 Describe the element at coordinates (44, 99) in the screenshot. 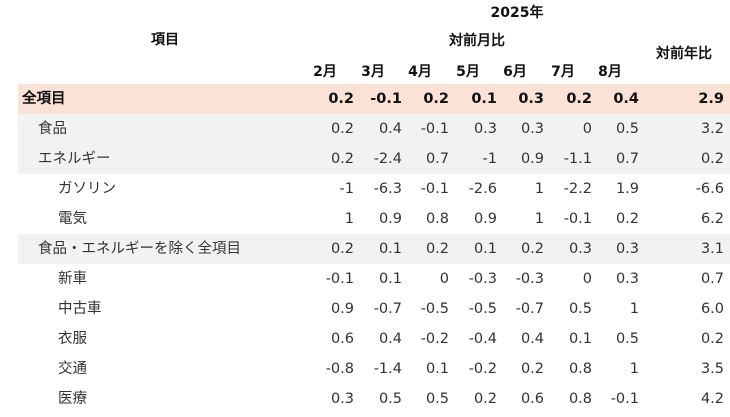

I see `row-label: 全項目` at that location.